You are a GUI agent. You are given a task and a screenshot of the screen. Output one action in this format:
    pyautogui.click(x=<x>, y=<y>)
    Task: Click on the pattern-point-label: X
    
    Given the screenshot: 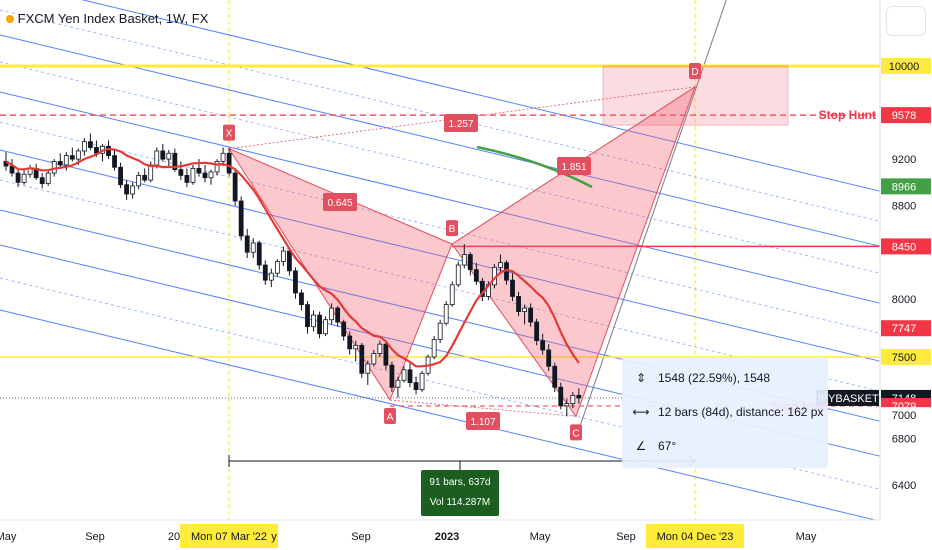 What is the action you would take?
    pyautogui.click(x=229, y=134)
    